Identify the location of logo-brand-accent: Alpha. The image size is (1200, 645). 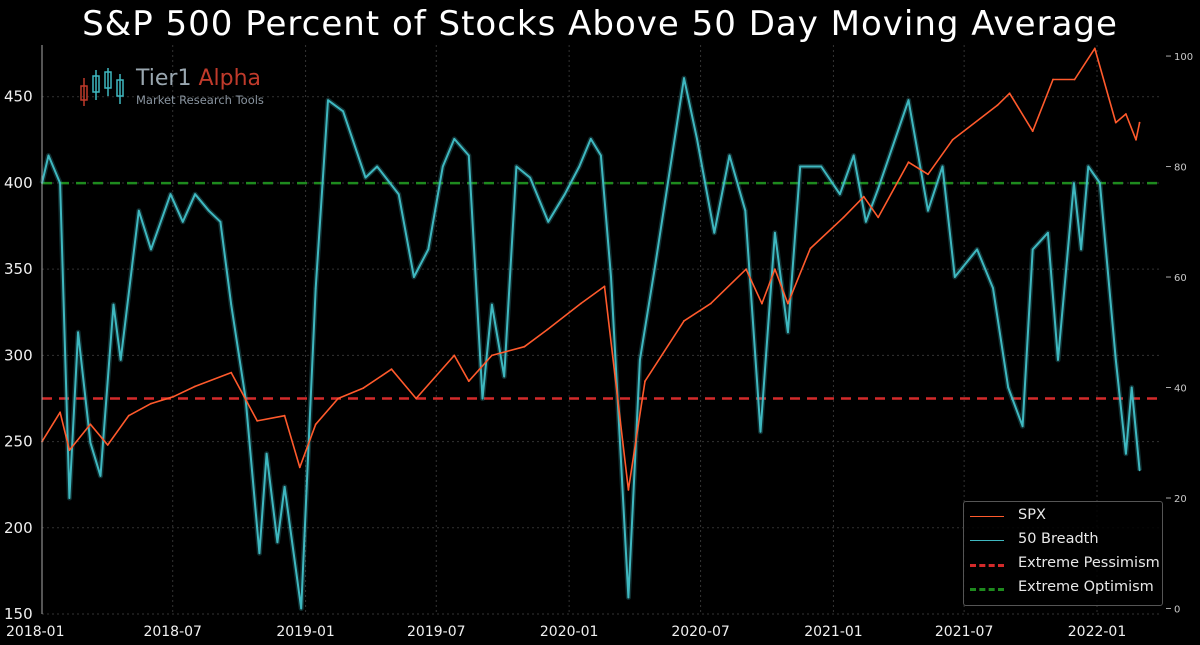
(230, 78).